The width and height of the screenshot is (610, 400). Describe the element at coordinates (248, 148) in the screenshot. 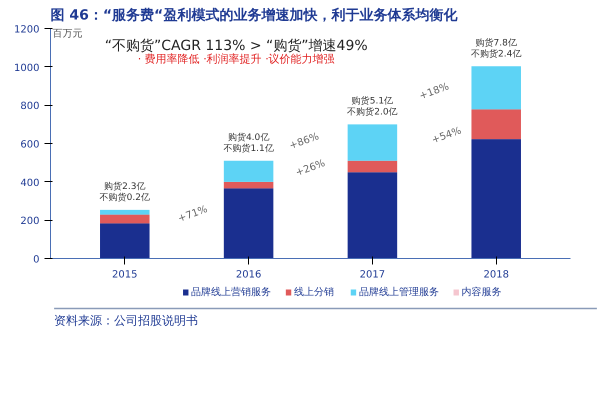

I see `annotation: 不购货1.1亿` at that location.